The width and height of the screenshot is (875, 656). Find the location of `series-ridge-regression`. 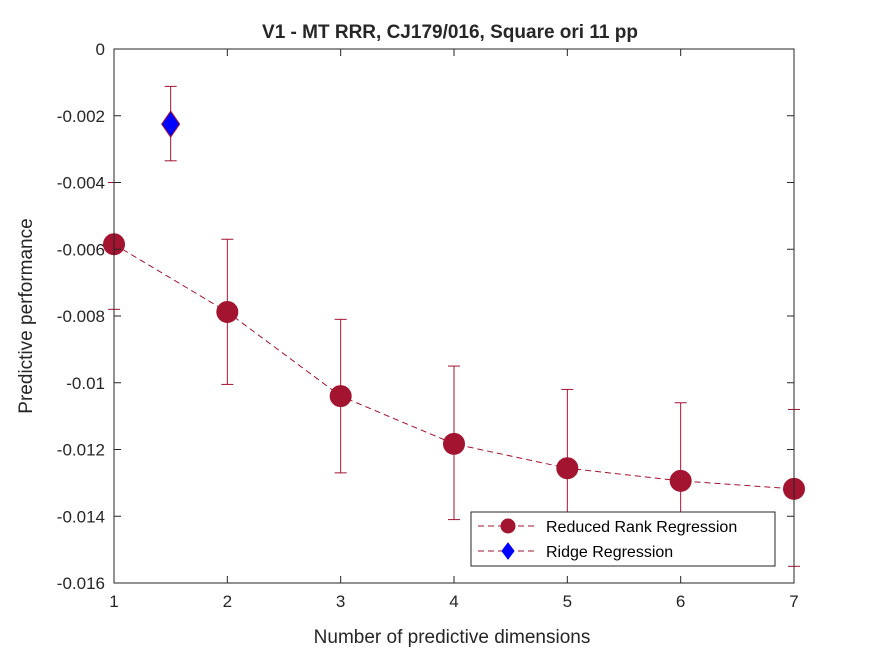

series-ridge-regression is located at coordinates (171, 123).